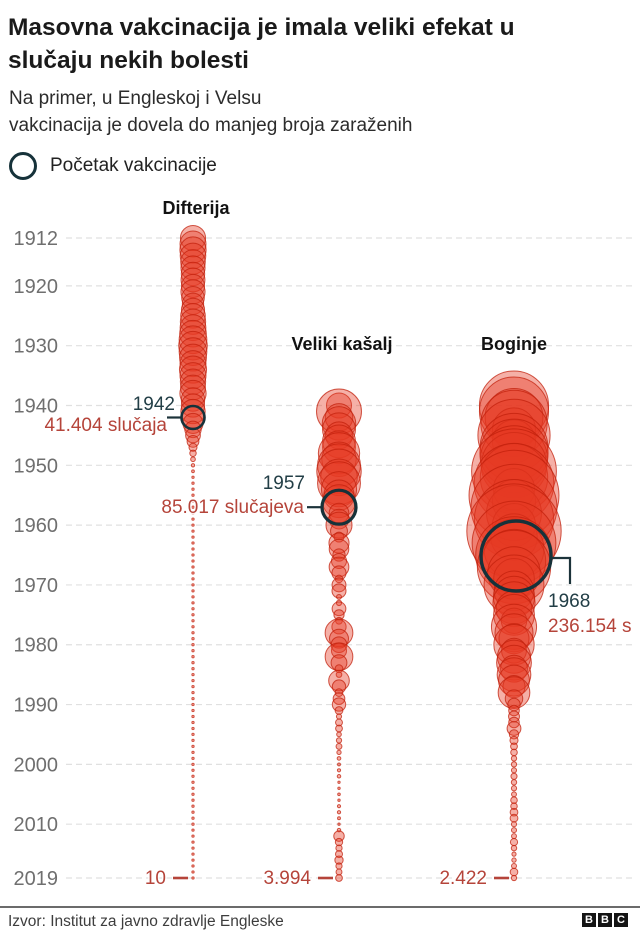  What do you see at coordinates (196, 539) in the screenshot?
I see `series-difterija: Difterija` at bounding box center [196, 539].